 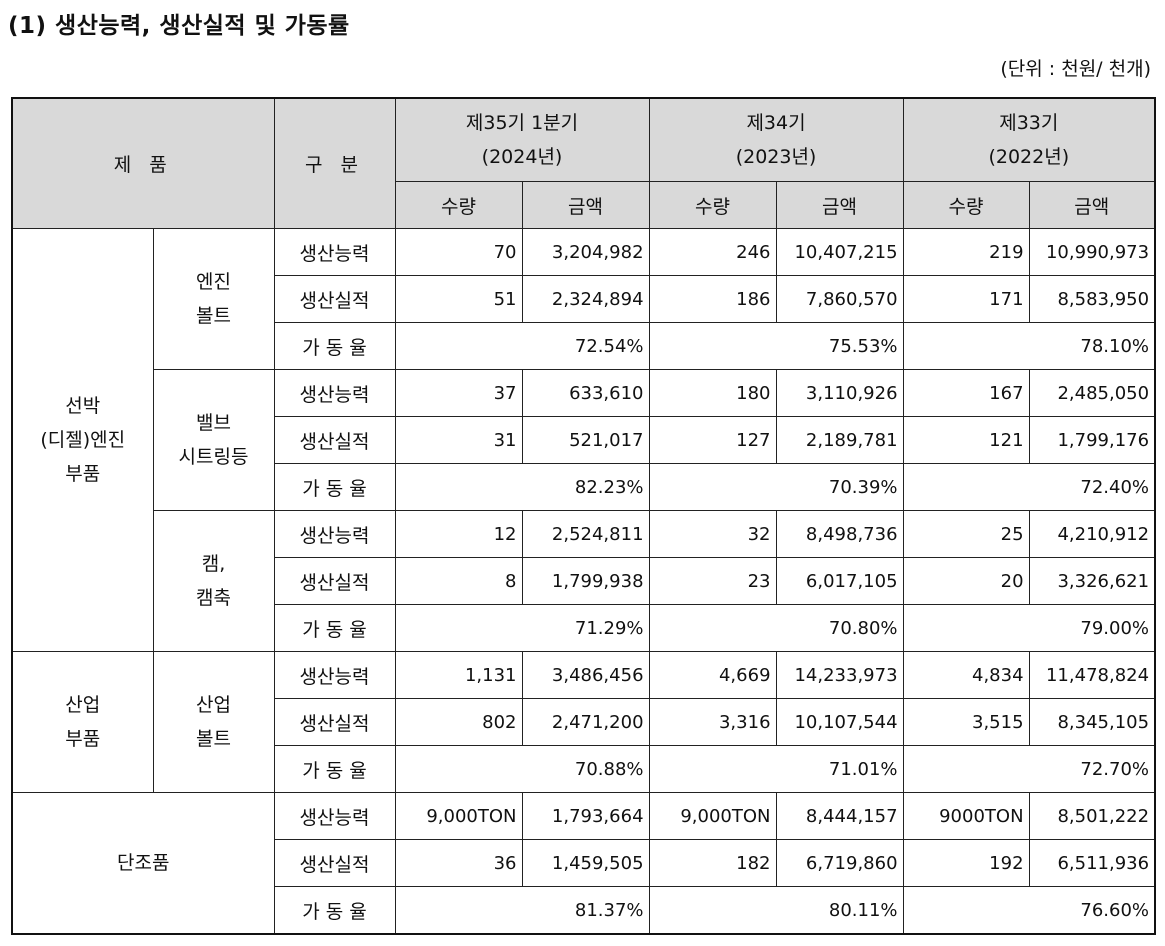 What do you see at coordinates (966, 863) in the screenshot?
I see `cell-qty: 192` at bounding box center [966, 863].